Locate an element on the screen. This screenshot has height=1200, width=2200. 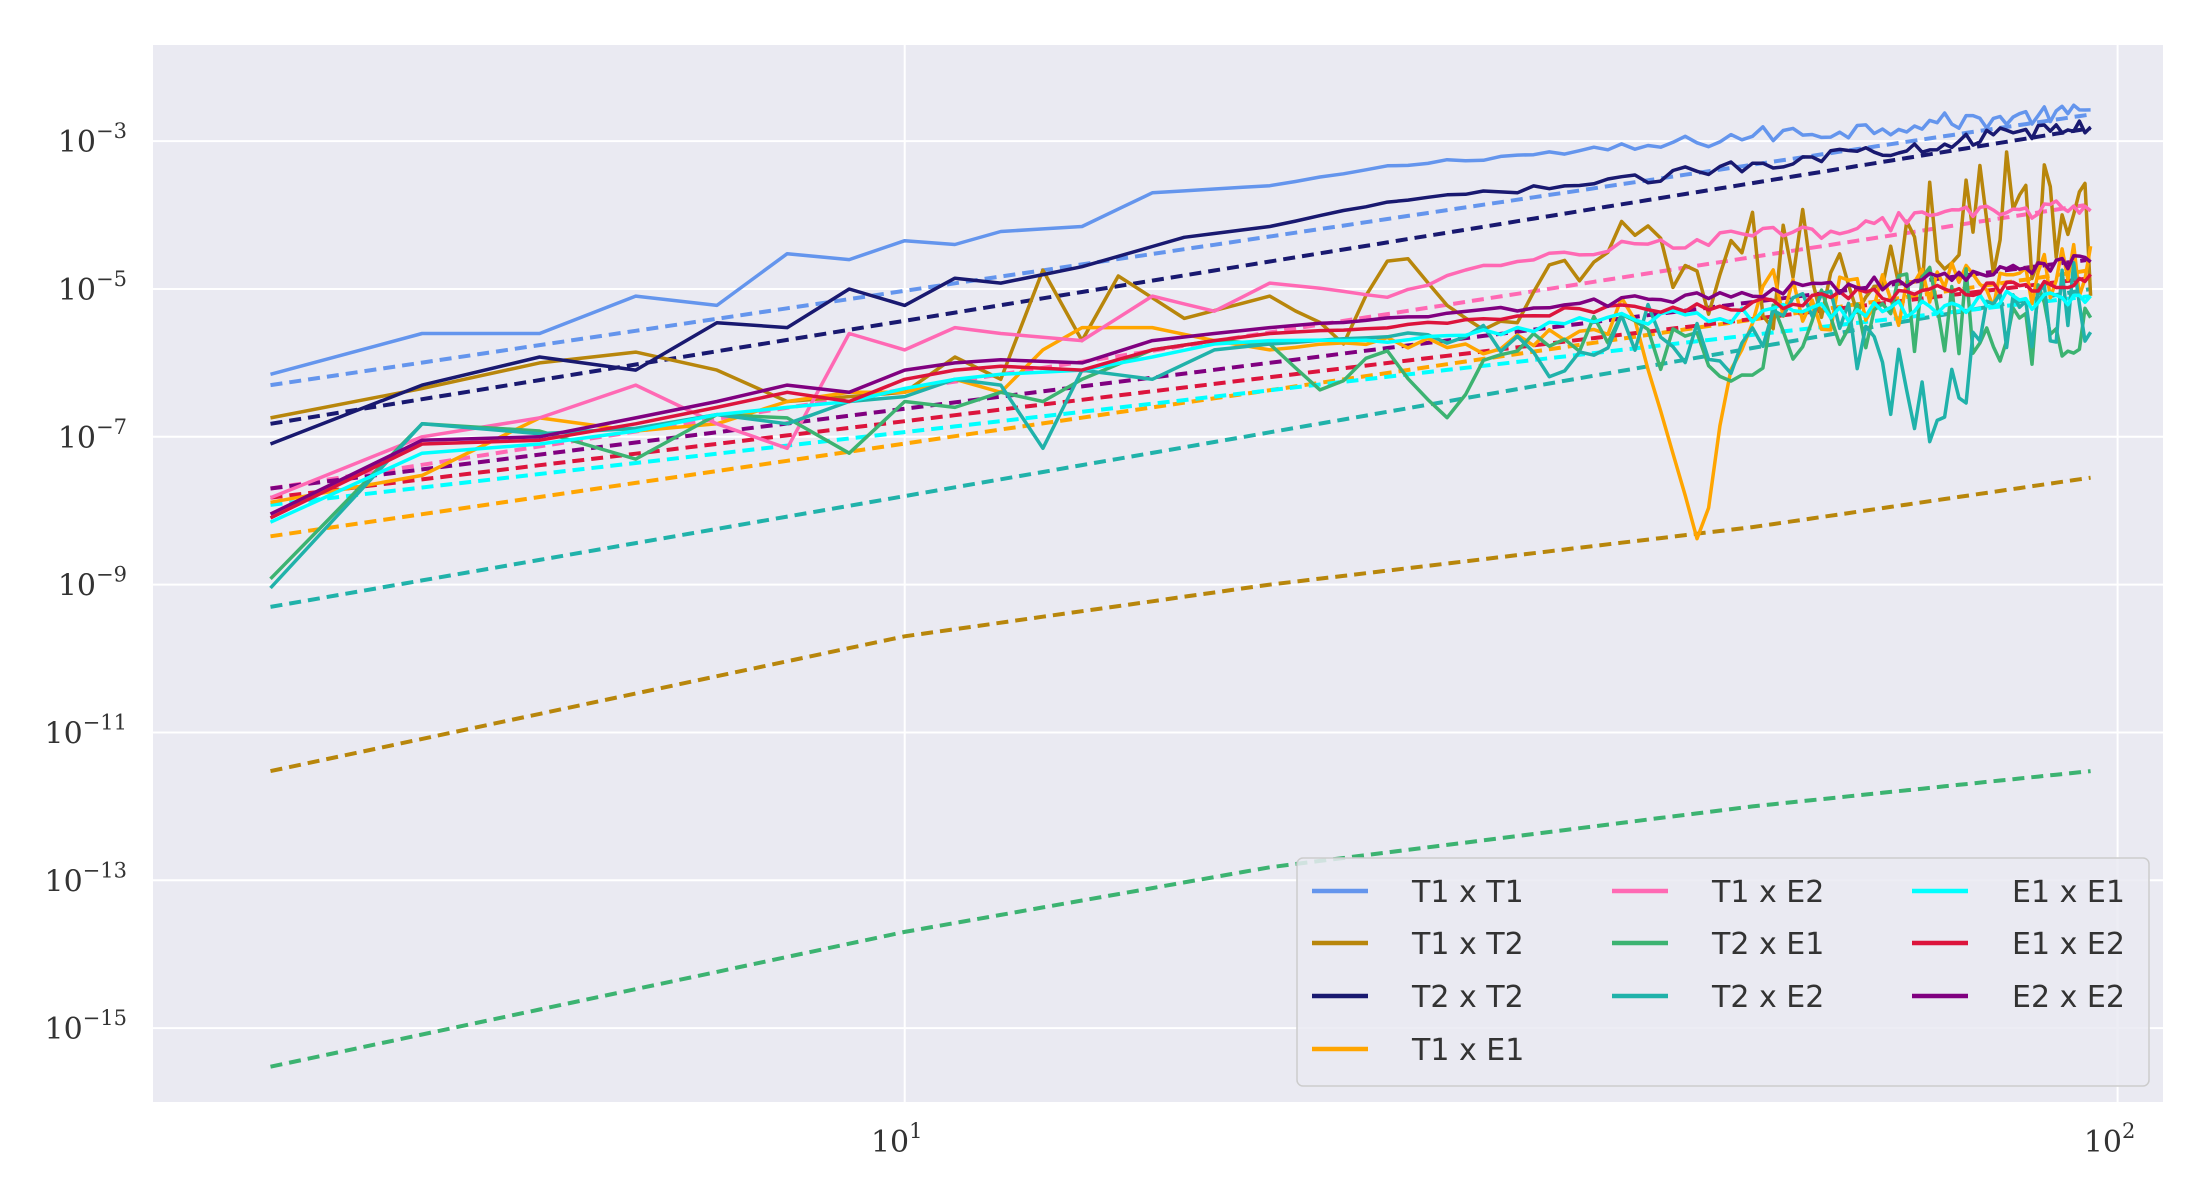
legend-label: T2 x T2 is located at coordinates (1467, 997).